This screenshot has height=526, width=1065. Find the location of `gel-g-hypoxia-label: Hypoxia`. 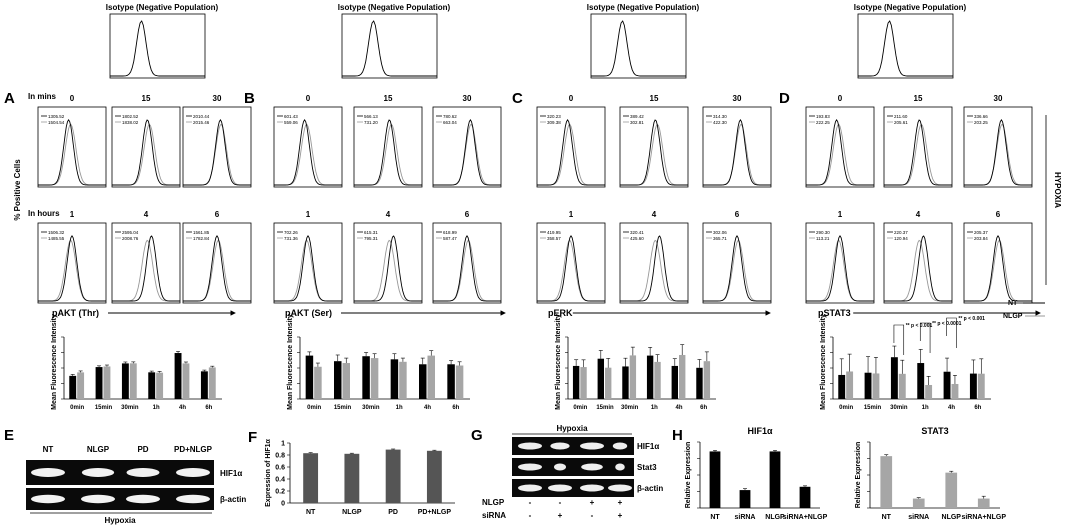

gel-g-hypoxia-label: Hypoxia is located at coordinates (572, 428).